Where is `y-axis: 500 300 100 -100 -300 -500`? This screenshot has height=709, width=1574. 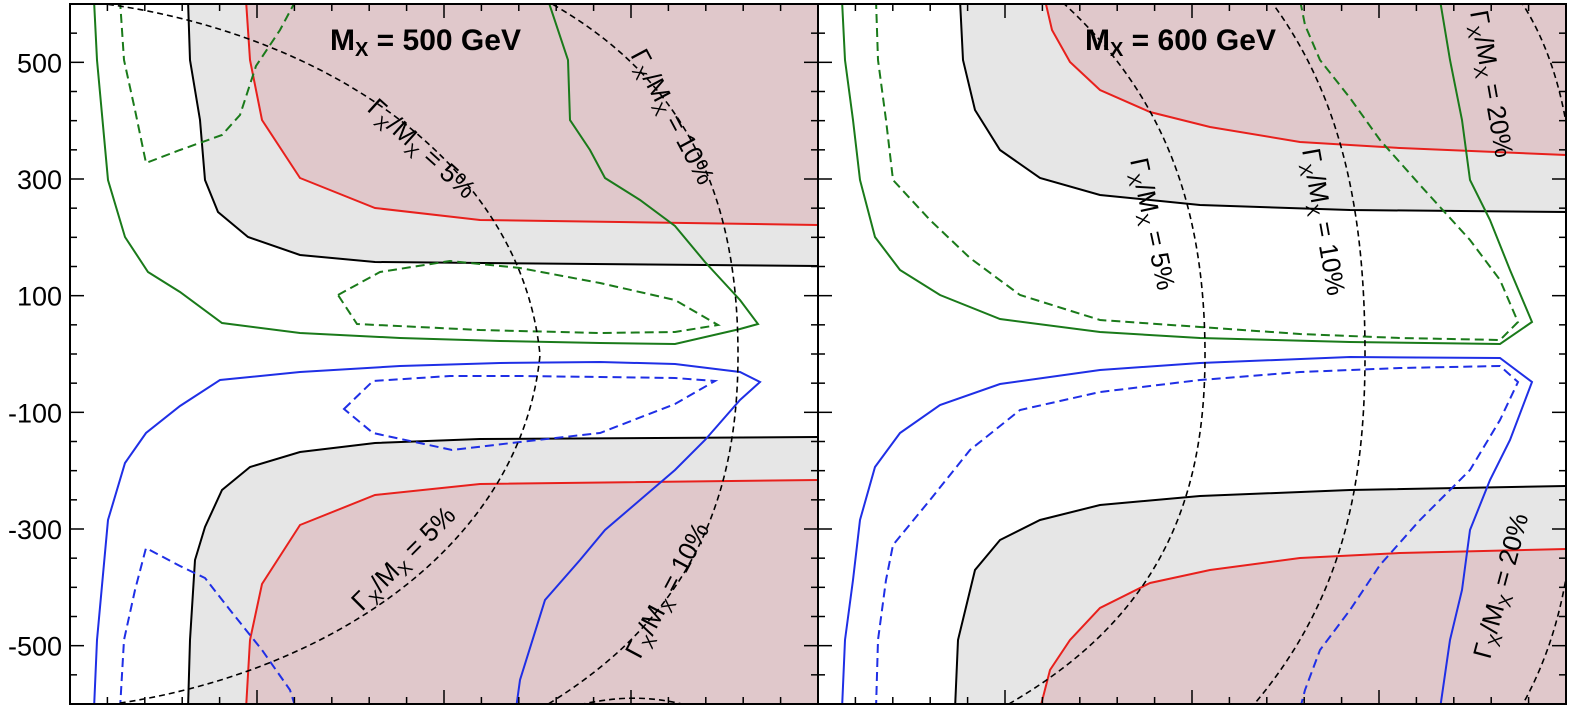 y-axis: 500 300 100 -100 -300 -500 is located at coordinates (35, 354).